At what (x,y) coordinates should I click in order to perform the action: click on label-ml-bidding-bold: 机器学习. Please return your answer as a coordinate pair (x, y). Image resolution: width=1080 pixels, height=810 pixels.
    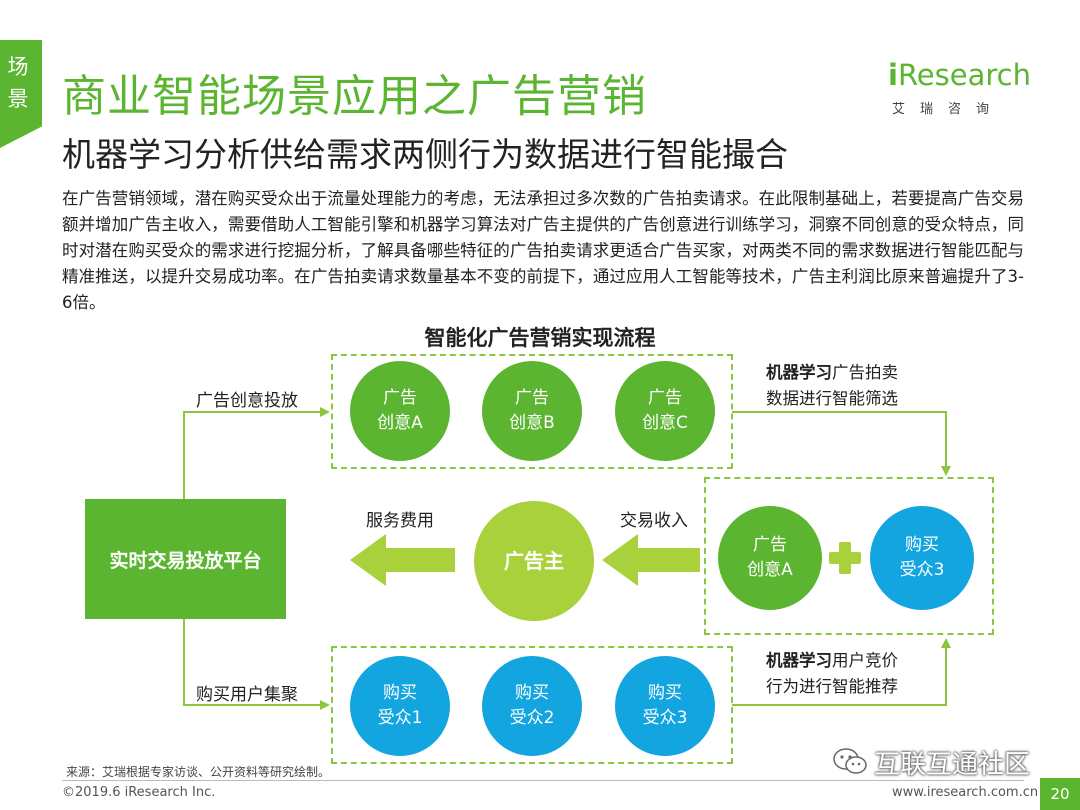
    Looking at the image, I should click on (799, 660).